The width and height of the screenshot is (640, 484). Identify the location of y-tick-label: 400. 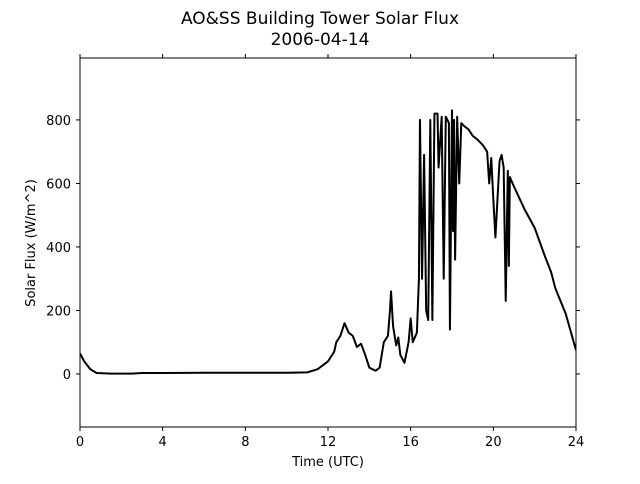
(58, 248).